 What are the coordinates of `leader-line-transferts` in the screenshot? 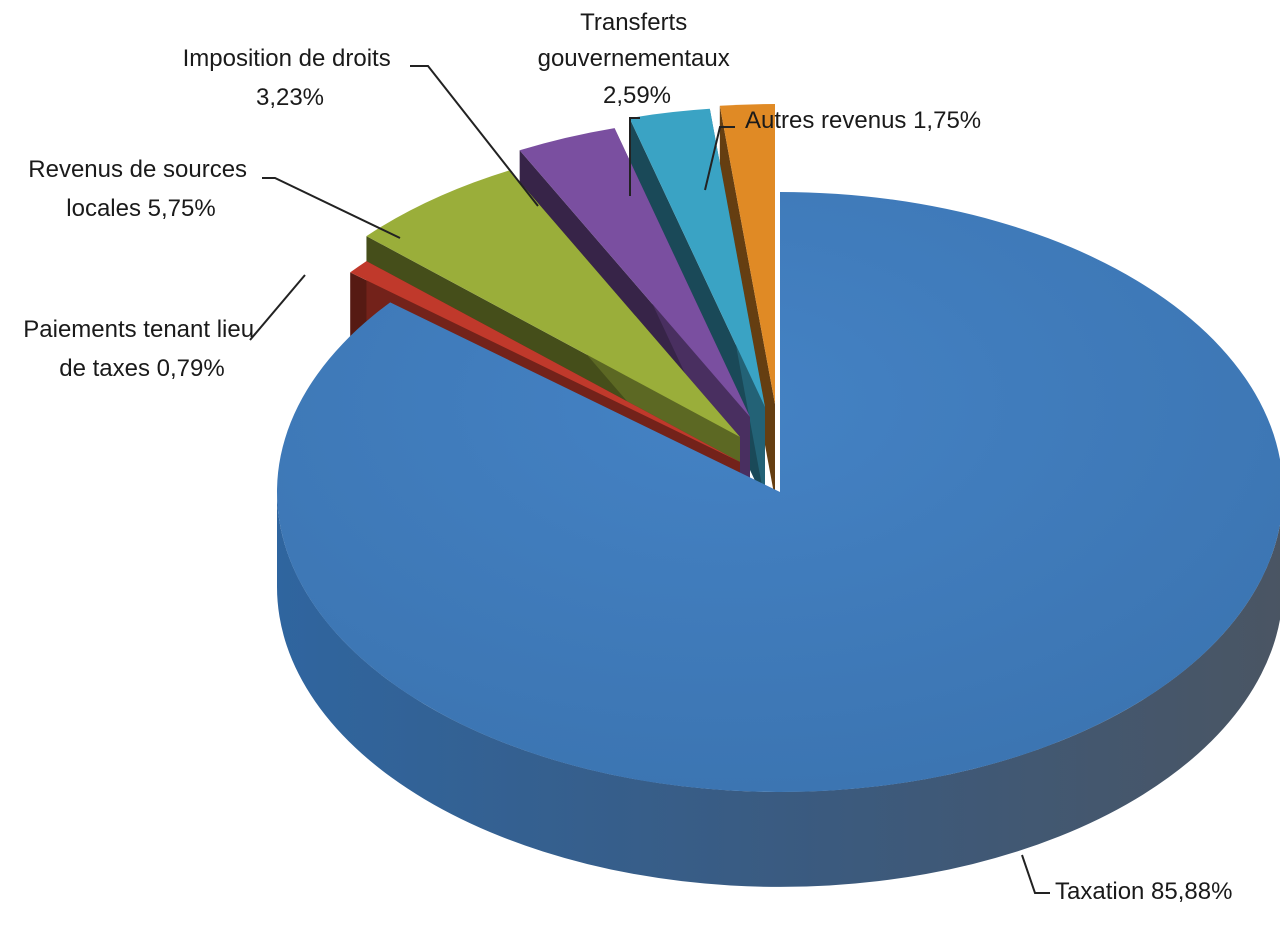 It's located at (634, 156).